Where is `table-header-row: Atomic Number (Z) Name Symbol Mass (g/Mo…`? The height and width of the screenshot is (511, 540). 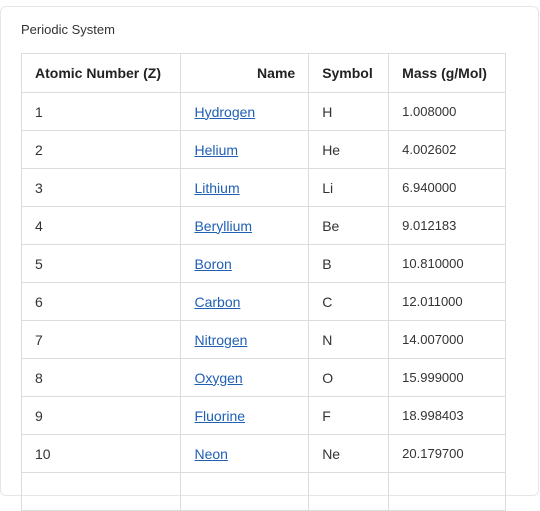
table-header-row: Atomic Number (Z) Name Symbol Mass (g/Mo… is located at coordinates (263, 73).